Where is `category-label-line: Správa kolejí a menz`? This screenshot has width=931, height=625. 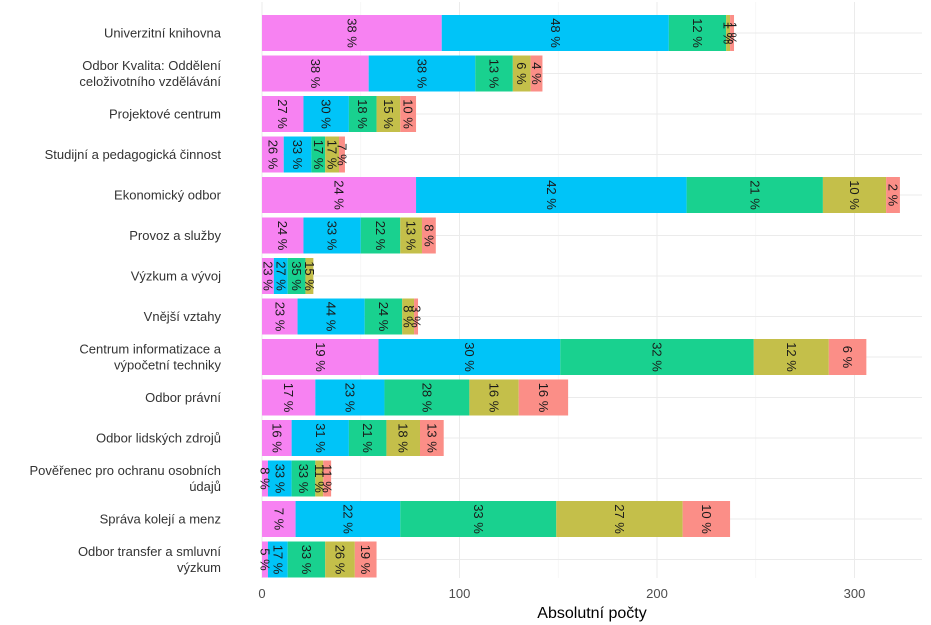 category-label-line: Správa kolejí a menz is located at coordinates (160, 519).